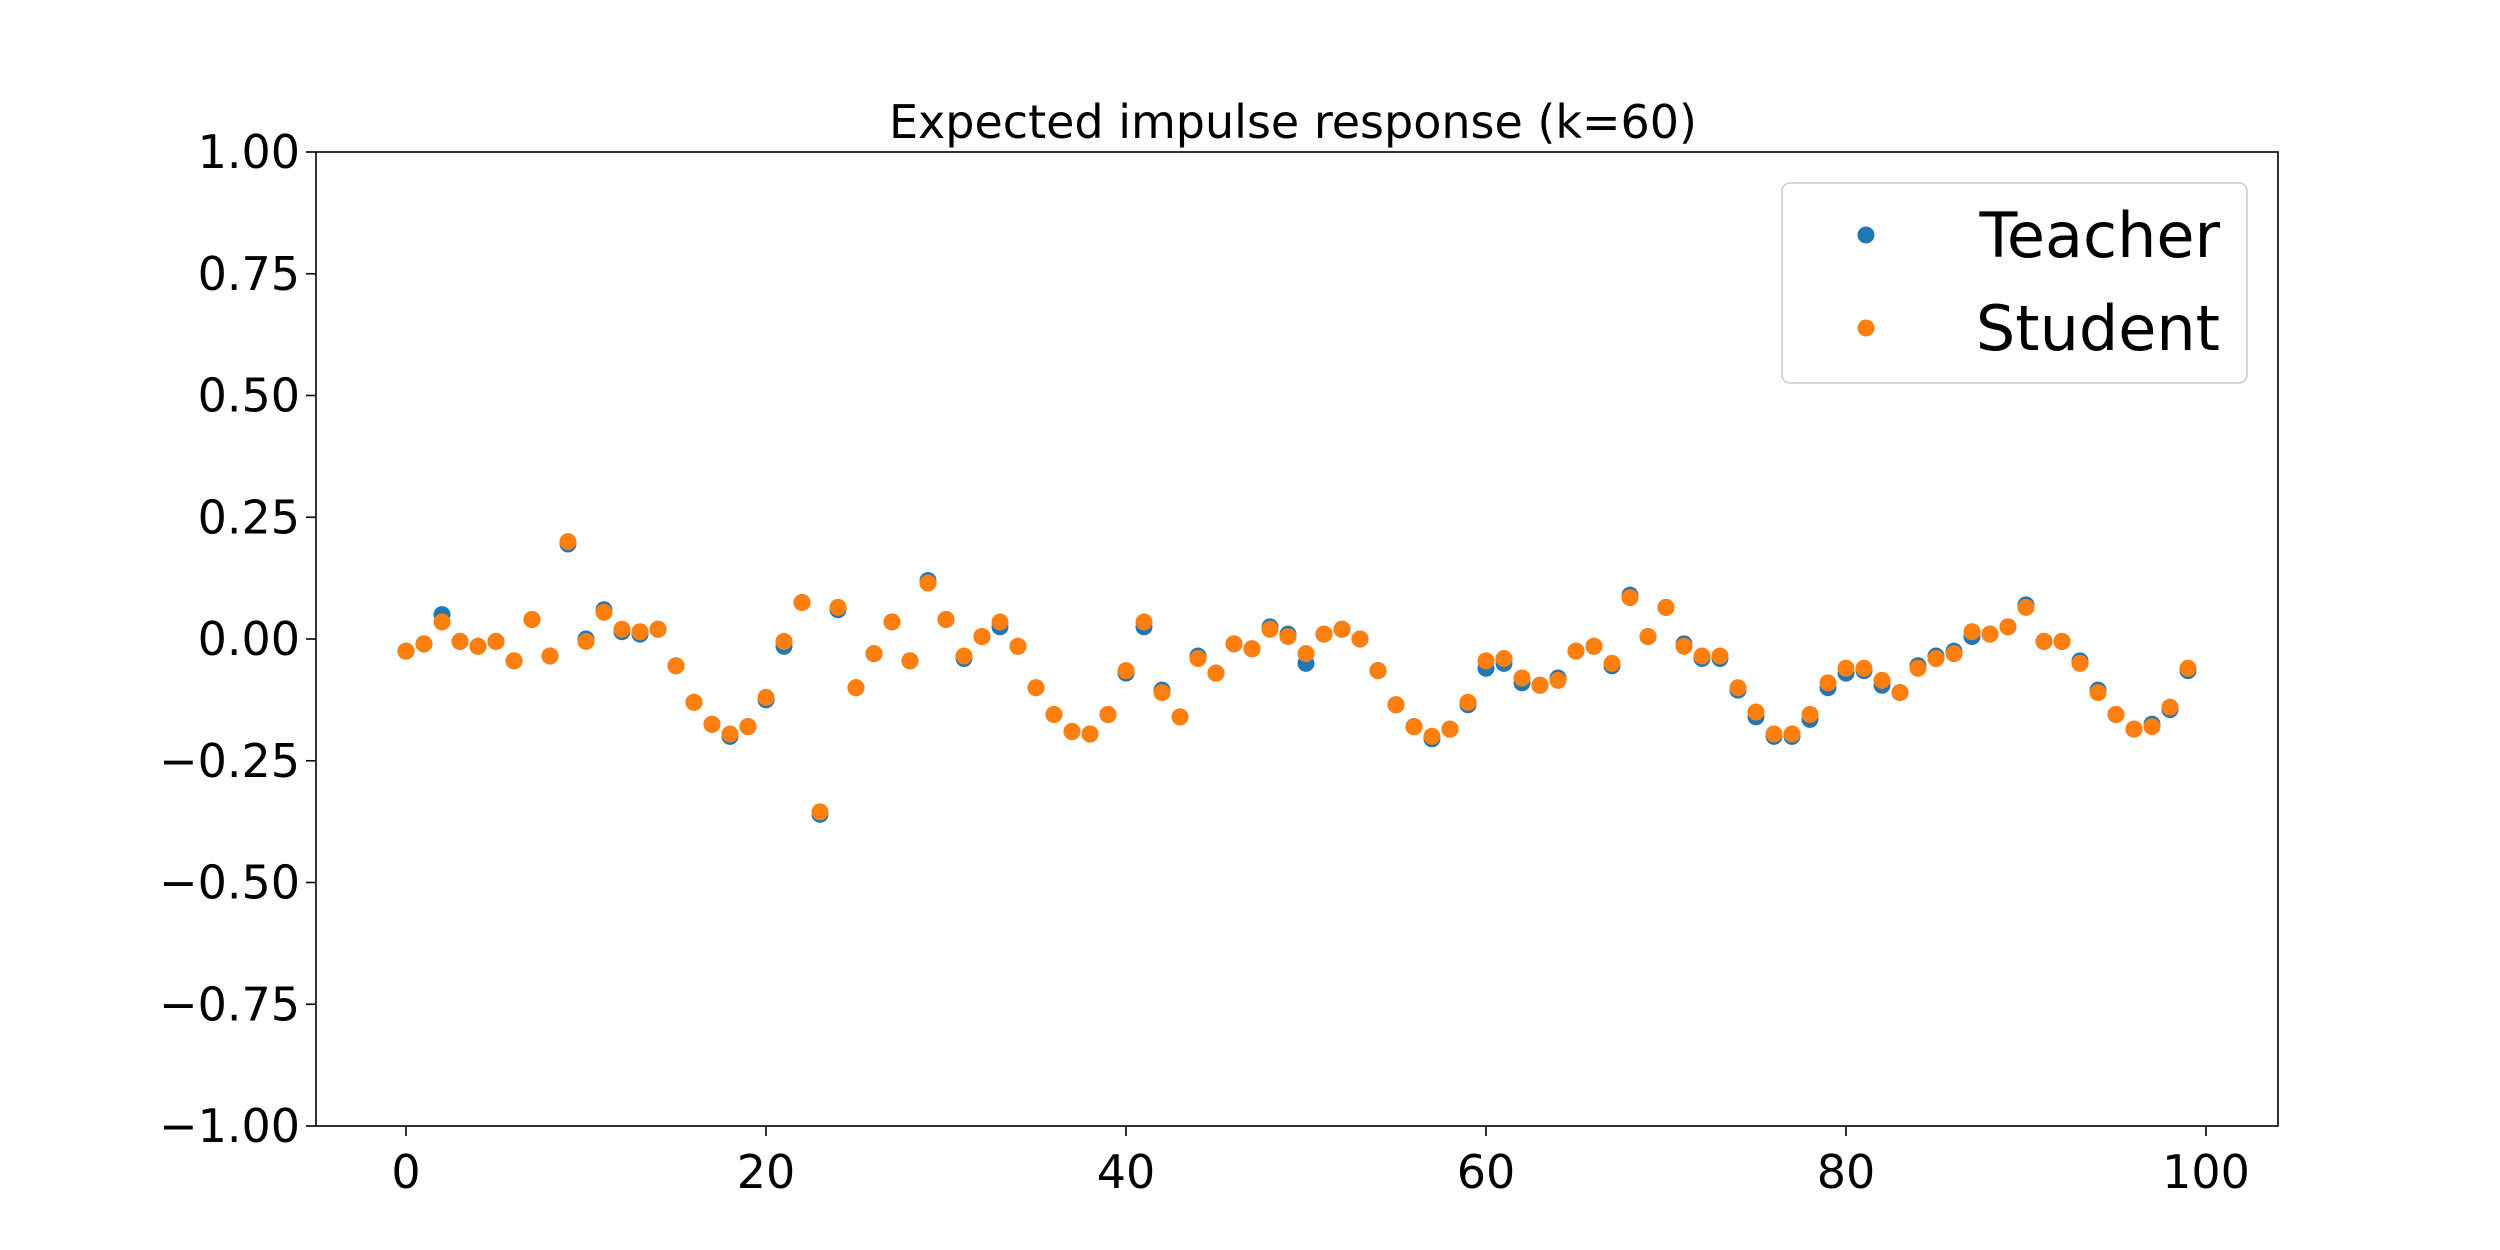 The image size is (2500, 1250). I want to click on x-tick-label: 60, so click(1486, 1172).